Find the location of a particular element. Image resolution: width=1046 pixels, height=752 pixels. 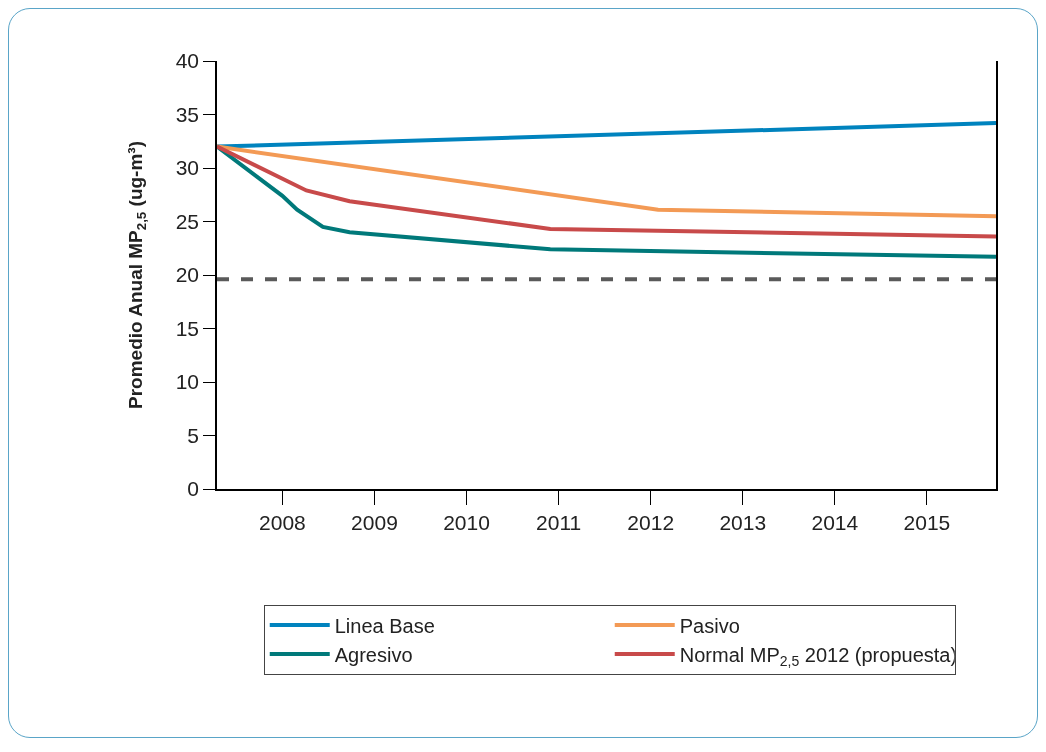

x-tick-label: 2010 is located at coordinates (466, 522).